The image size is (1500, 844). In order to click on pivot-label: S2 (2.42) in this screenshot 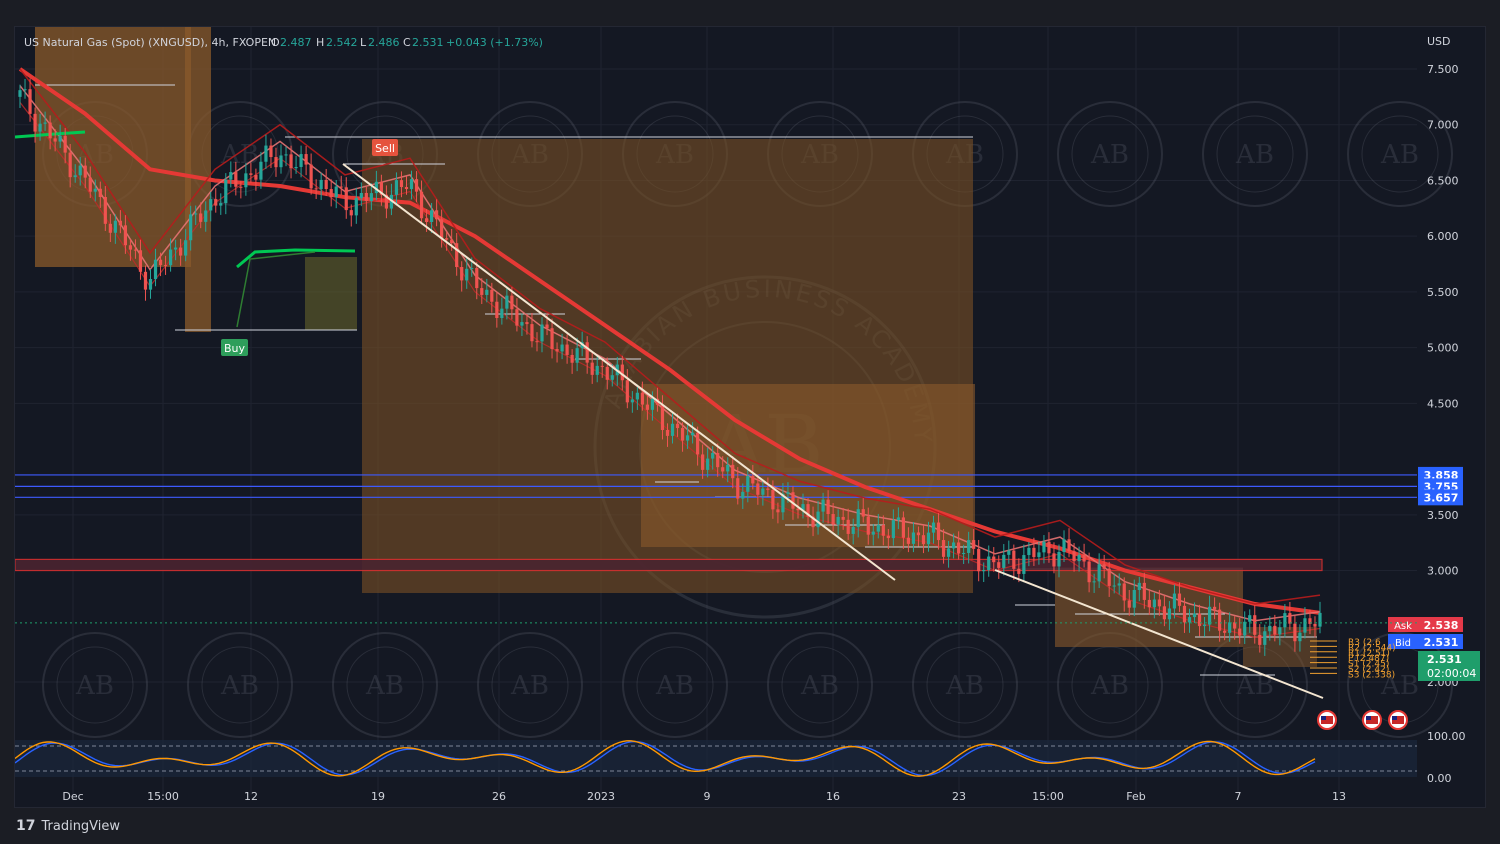, I will do `click(1368, 670)`.